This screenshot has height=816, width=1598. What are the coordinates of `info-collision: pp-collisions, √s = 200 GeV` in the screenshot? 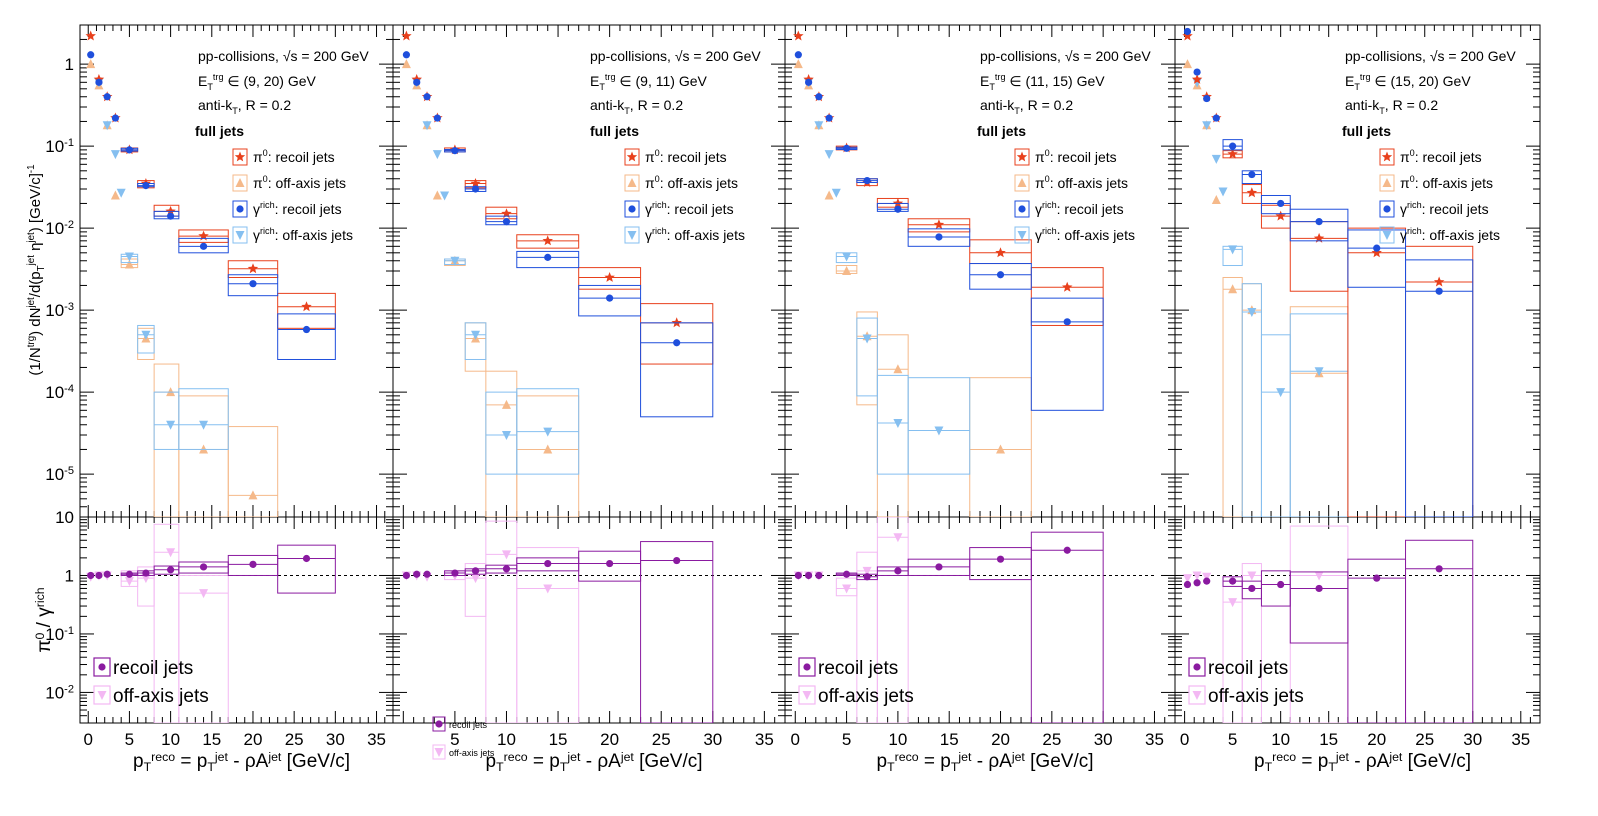 It's located at (1065, 56).